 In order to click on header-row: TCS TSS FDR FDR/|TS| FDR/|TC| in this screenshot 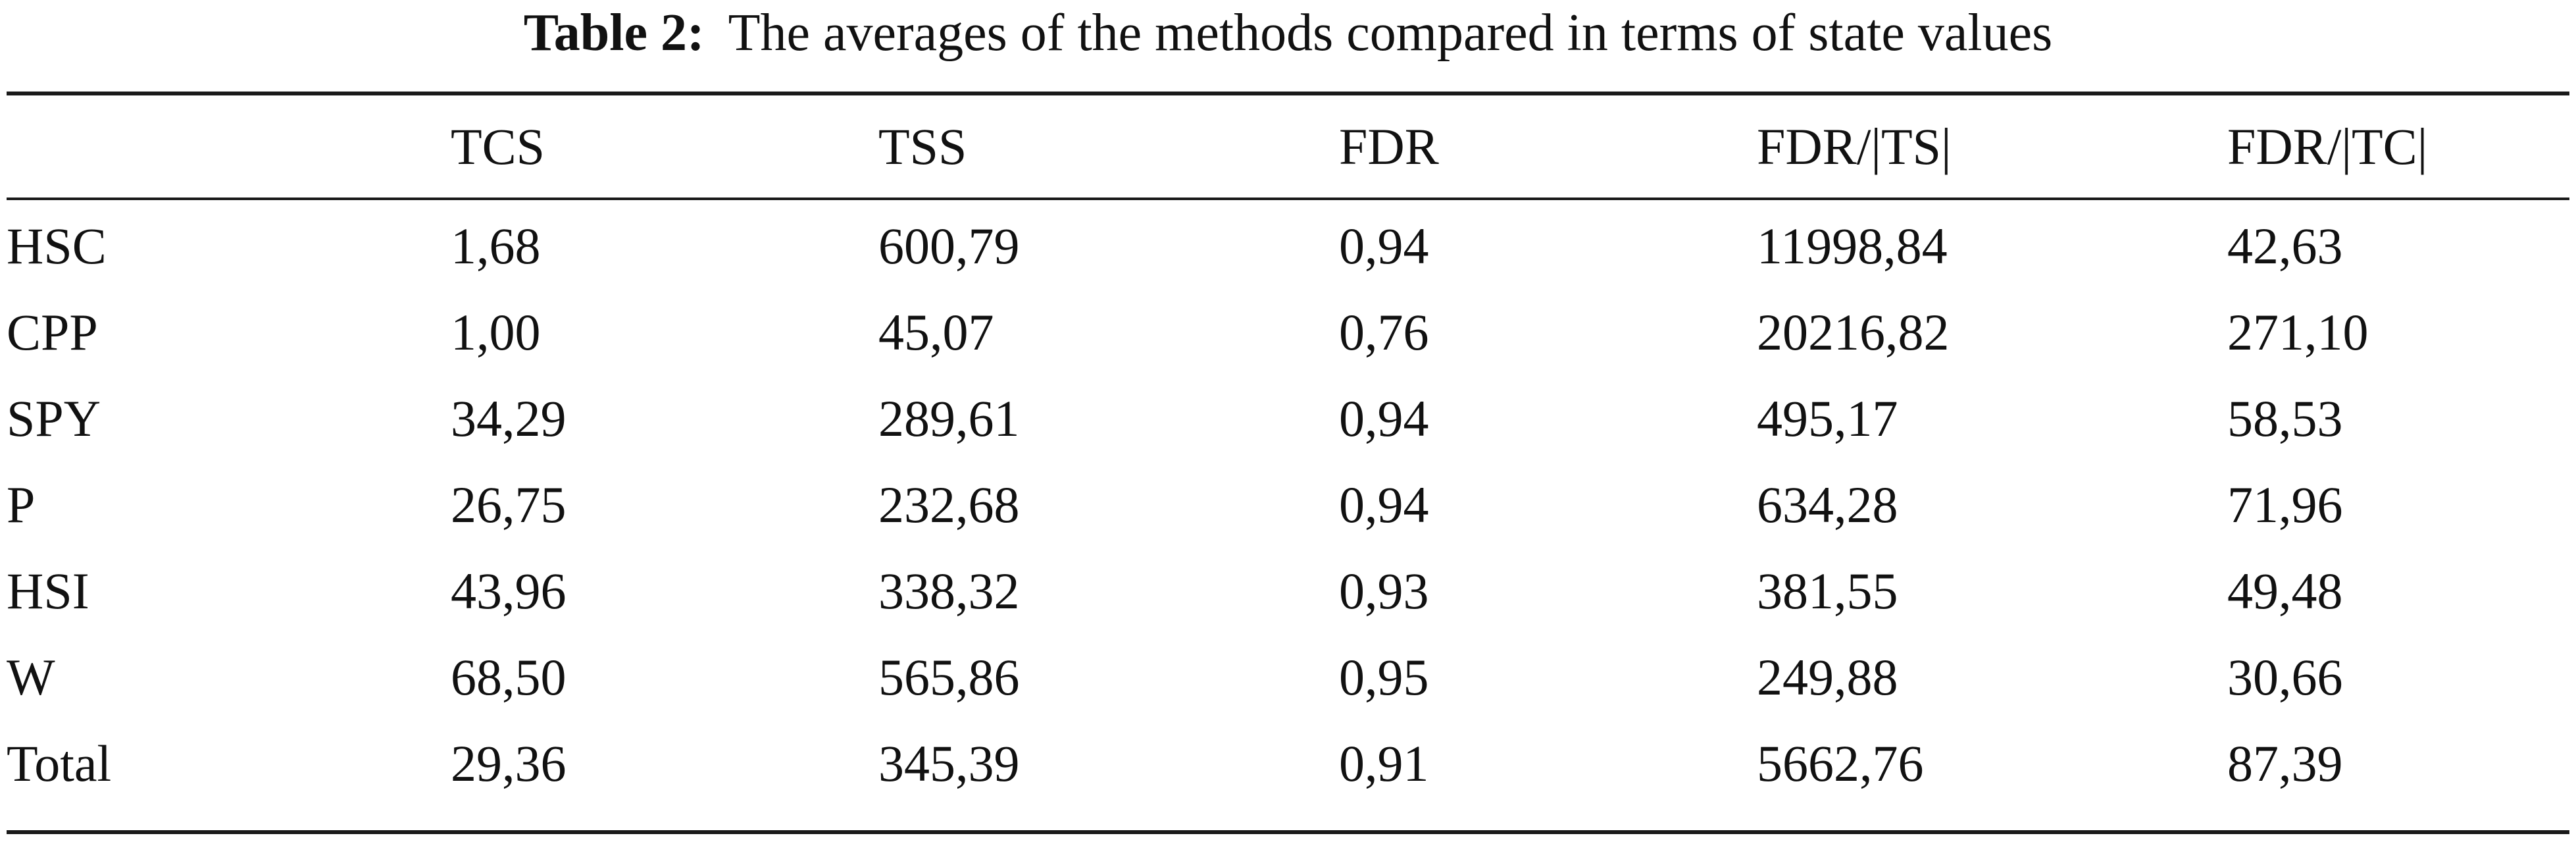, I will do `click(1288, 146)`.